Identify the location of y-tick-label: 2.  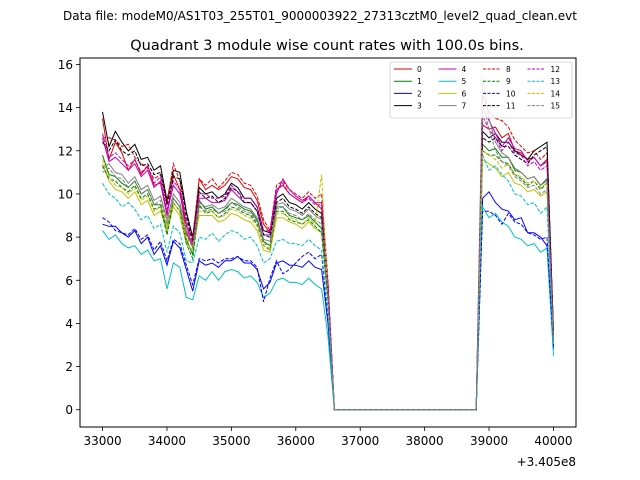
(69, 367).